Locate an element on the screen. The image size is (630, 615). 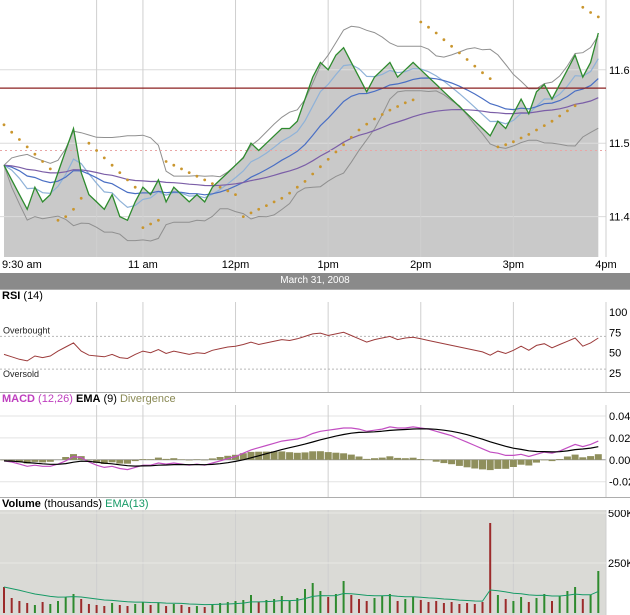
x-axis-label: 12pm is located at coordinates (236, 265).